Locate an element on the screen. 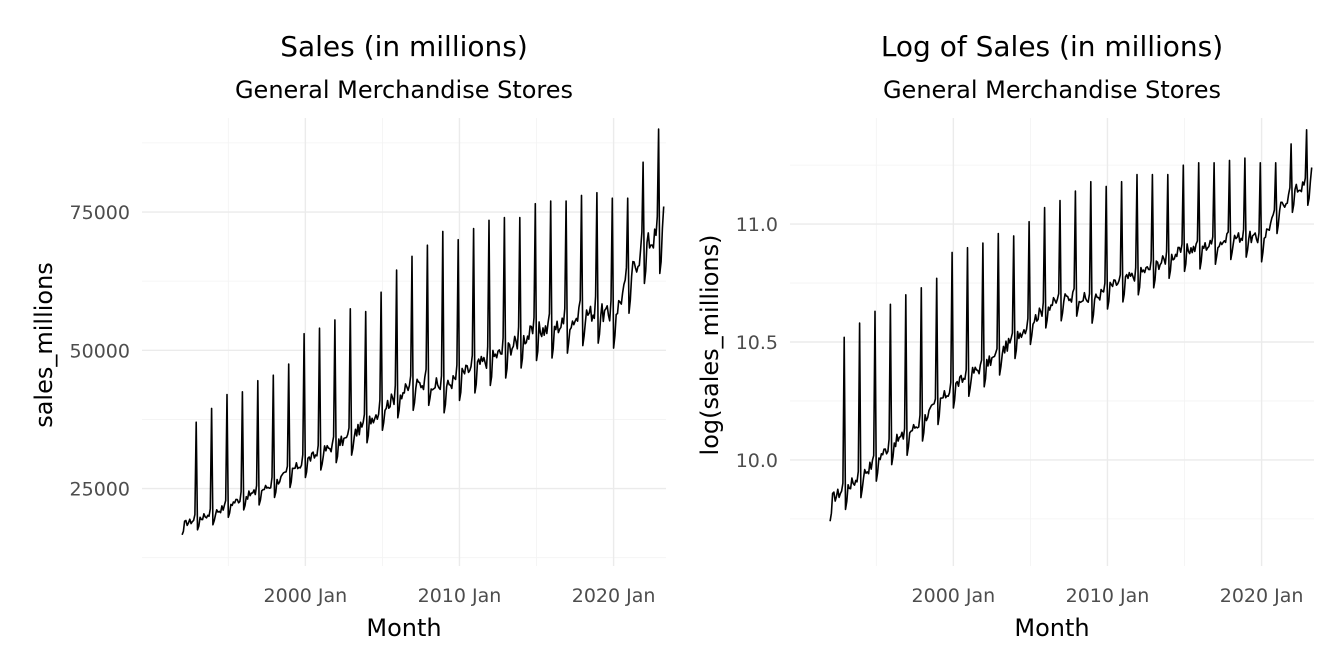 Image resolution: width=1344 pixels, height=672 pixels. sales-chart-title: Sales (in millions) is located at coordinates (404, 46).